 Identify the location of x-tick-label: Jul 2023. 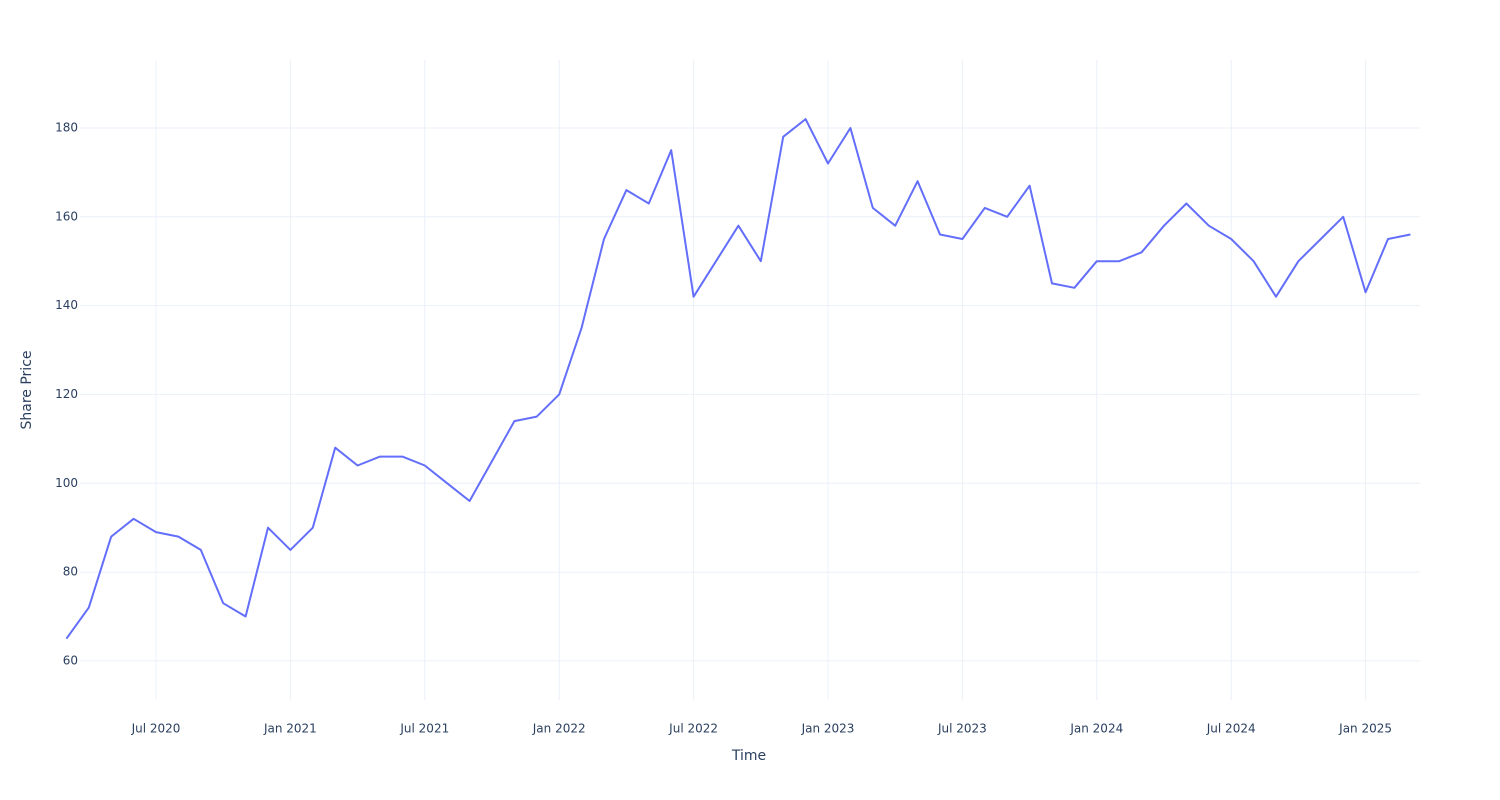
(962, 729).